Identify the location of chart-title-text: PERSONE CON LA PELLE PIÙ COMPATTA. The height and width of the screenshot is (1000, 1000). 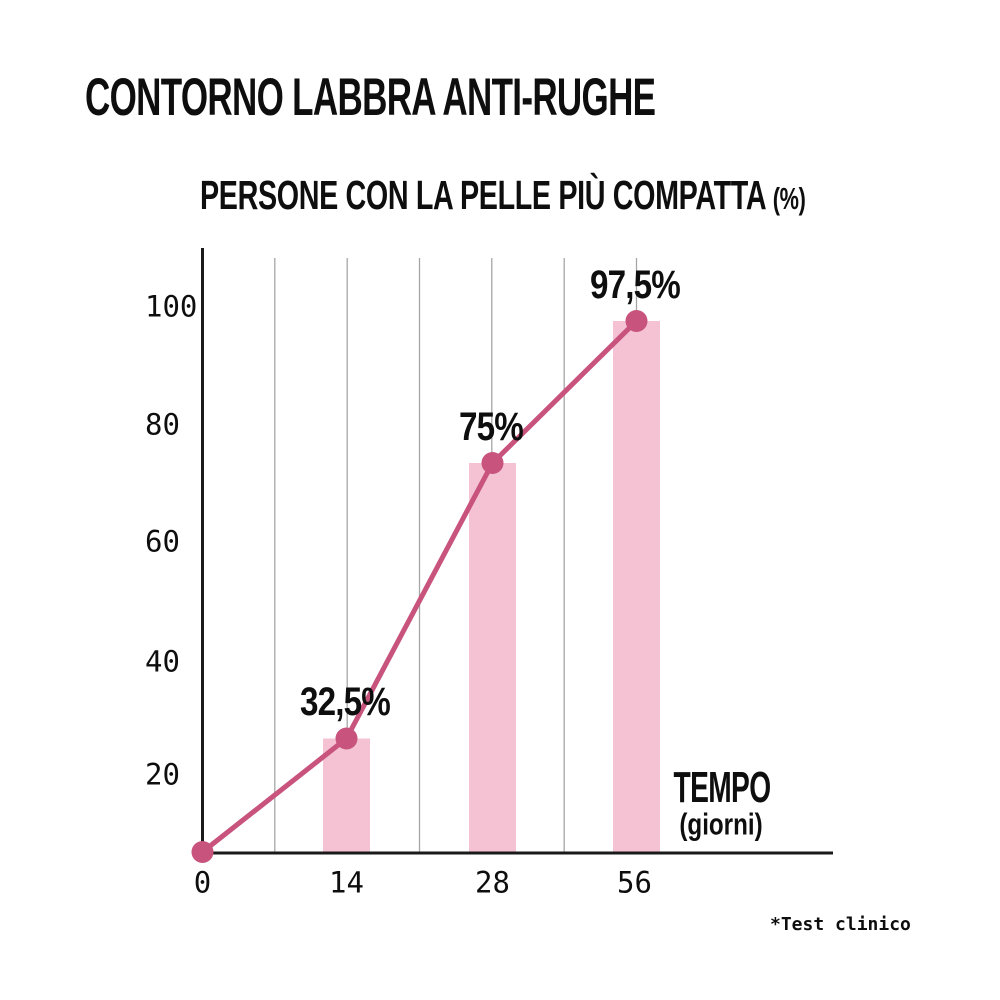
(483, 195).